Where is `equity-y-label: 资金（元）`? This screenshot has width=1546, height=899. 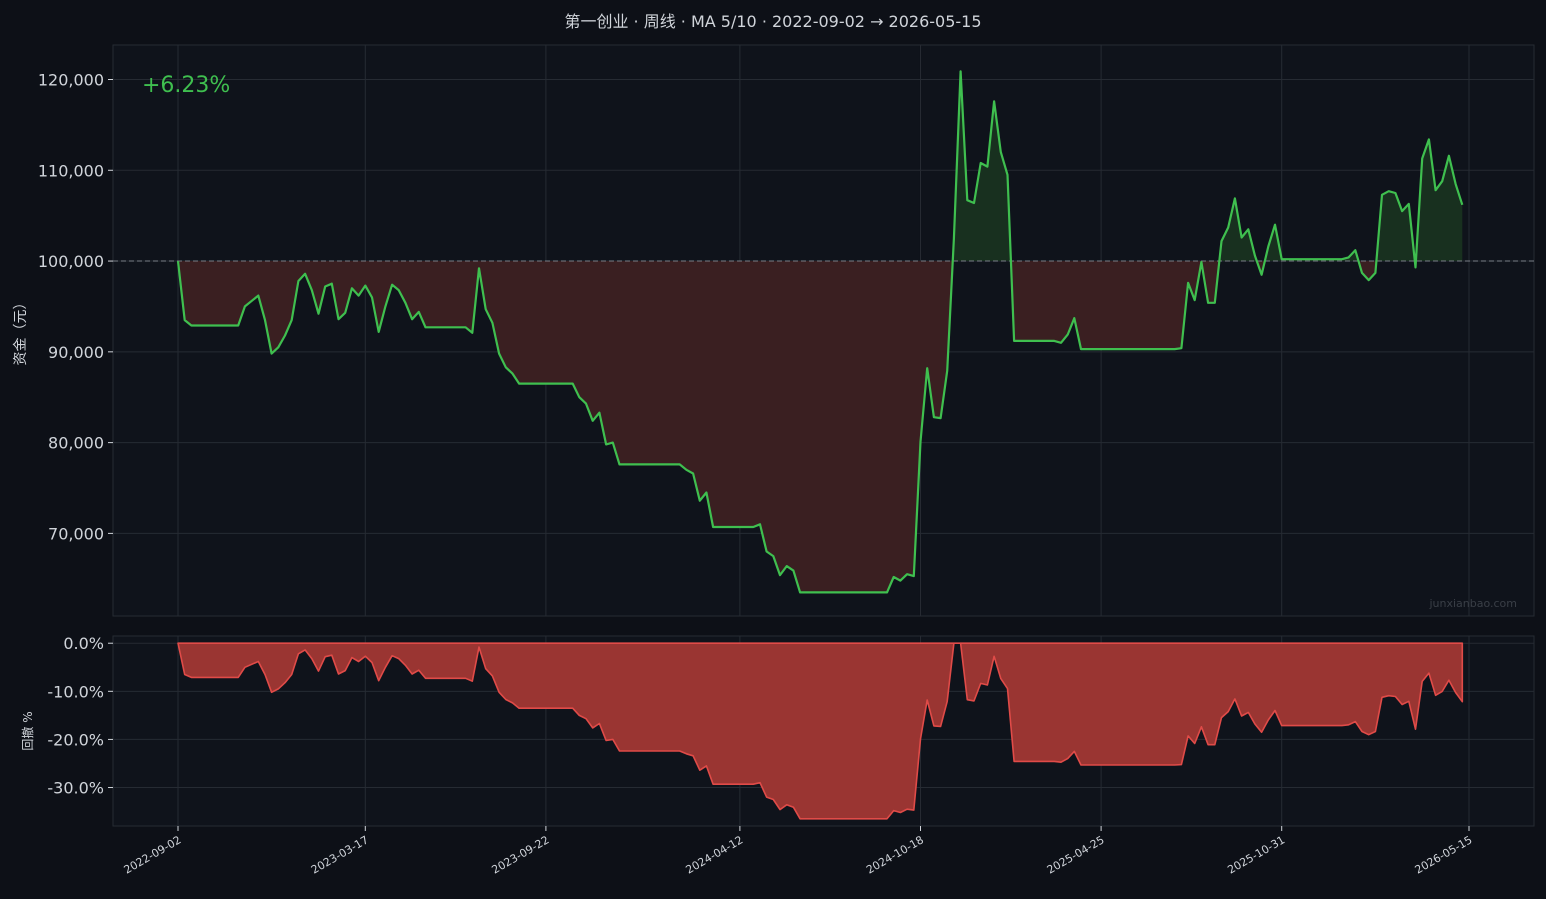
equity-y-label: 资金（元） is located at coordinates (21, 331).